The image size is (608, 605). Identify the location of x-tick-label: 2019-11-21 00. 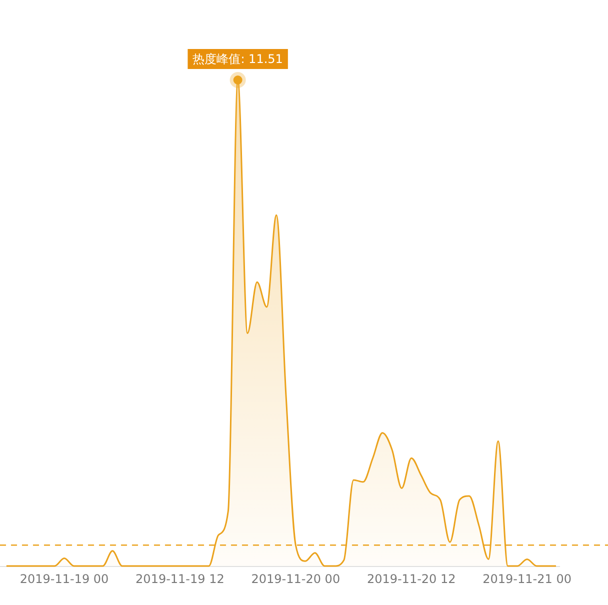
(527, 579).